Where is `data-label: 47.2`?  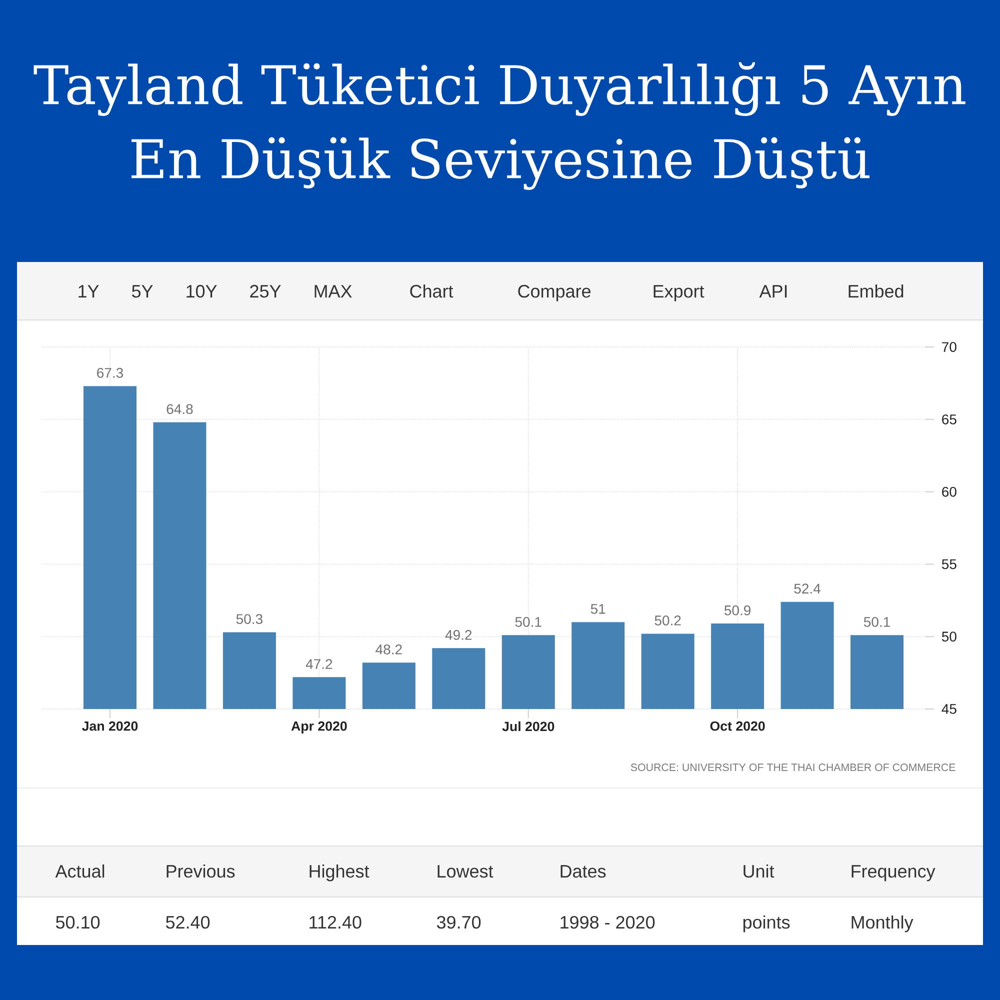
data-label: 47.2 is located at coordinates (319, 664).